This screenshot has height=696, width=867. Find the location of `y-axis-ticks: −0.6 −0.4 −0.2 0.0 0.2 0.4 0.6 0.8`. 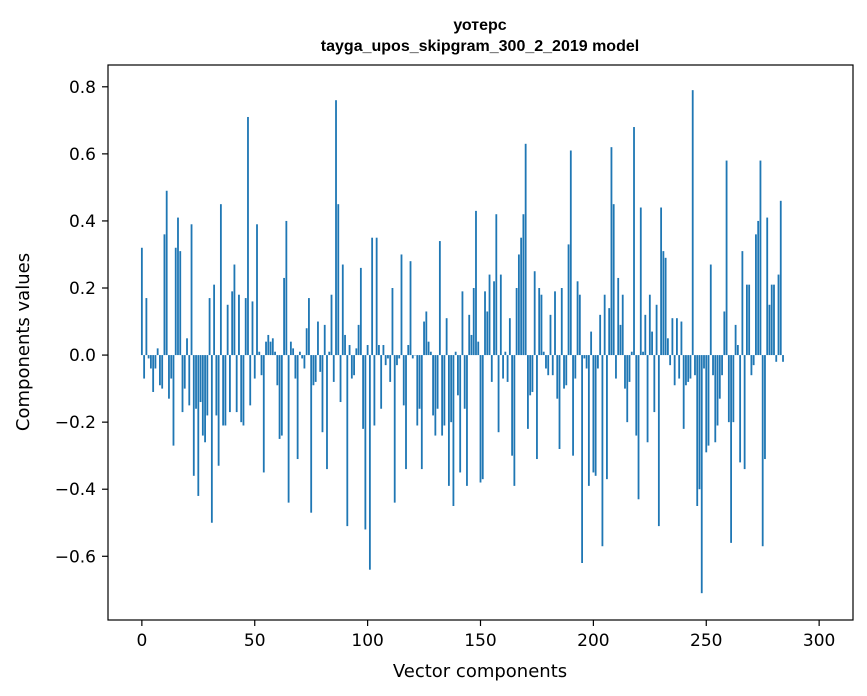

y-axis-ticks: −0.6 −0.4 −0.2 0.0 0.2 0.4 0.6 0.8 is located at coordinates (81, 322).